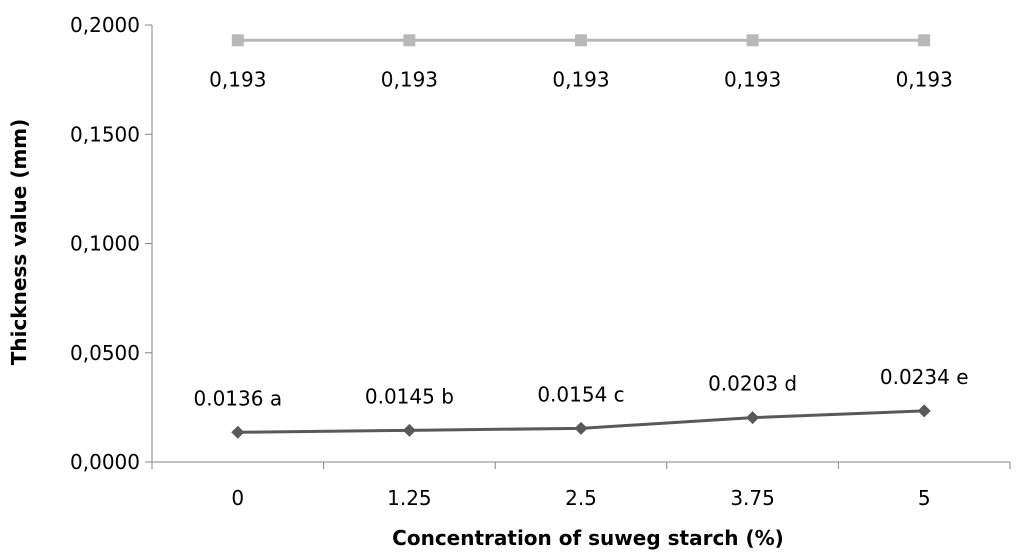  I want to click on x-tick-label: 1.25, so click(409, 498).